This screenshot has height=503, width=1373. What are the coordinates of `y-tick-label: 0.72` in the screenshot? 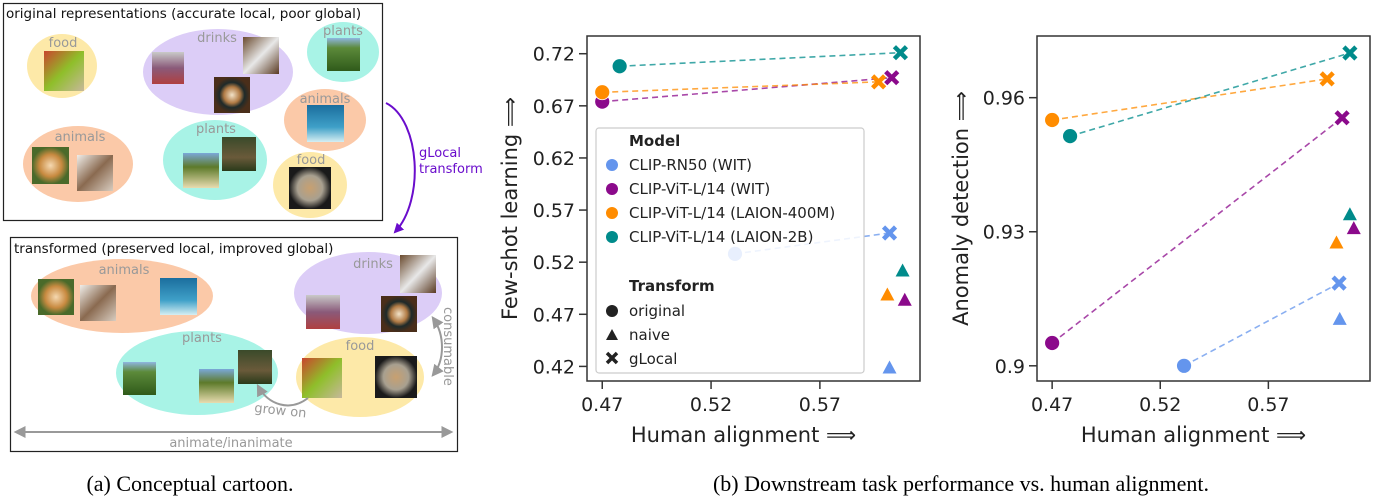 It's located at (554, 55).